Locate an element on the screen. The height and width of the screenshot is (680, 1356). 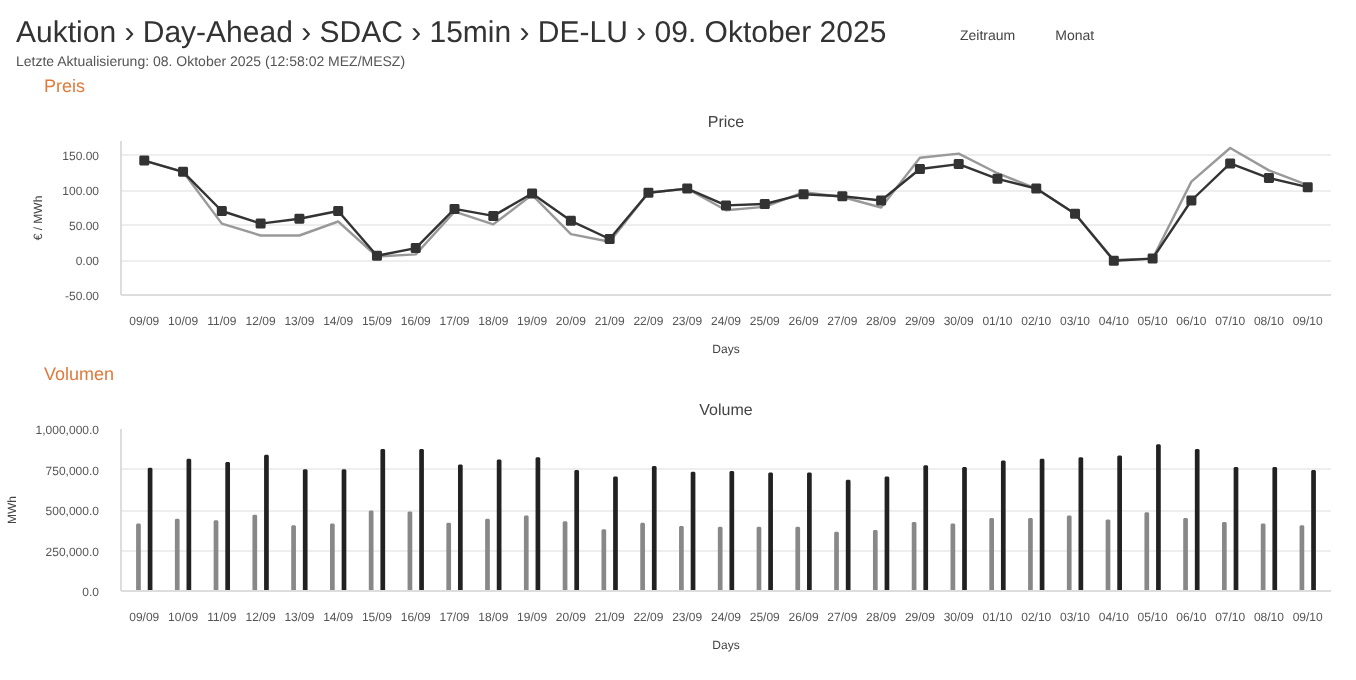
chart-title: Volume is located at coordinates (726, 410).